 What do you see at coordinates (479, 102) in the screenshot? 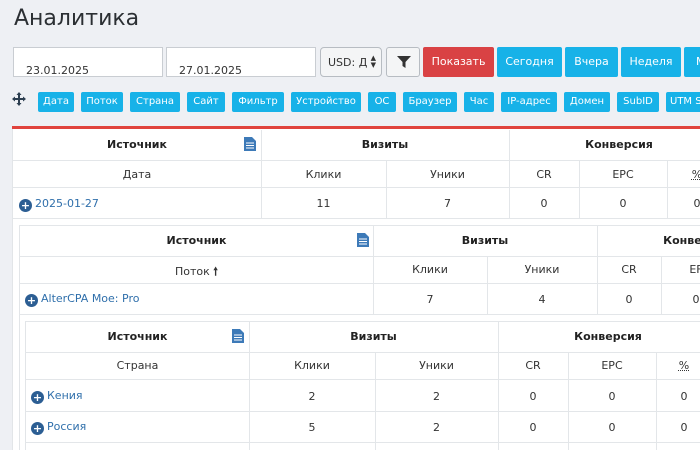
I see `group-tag-hour: Час` at bounding box center [479, 102].